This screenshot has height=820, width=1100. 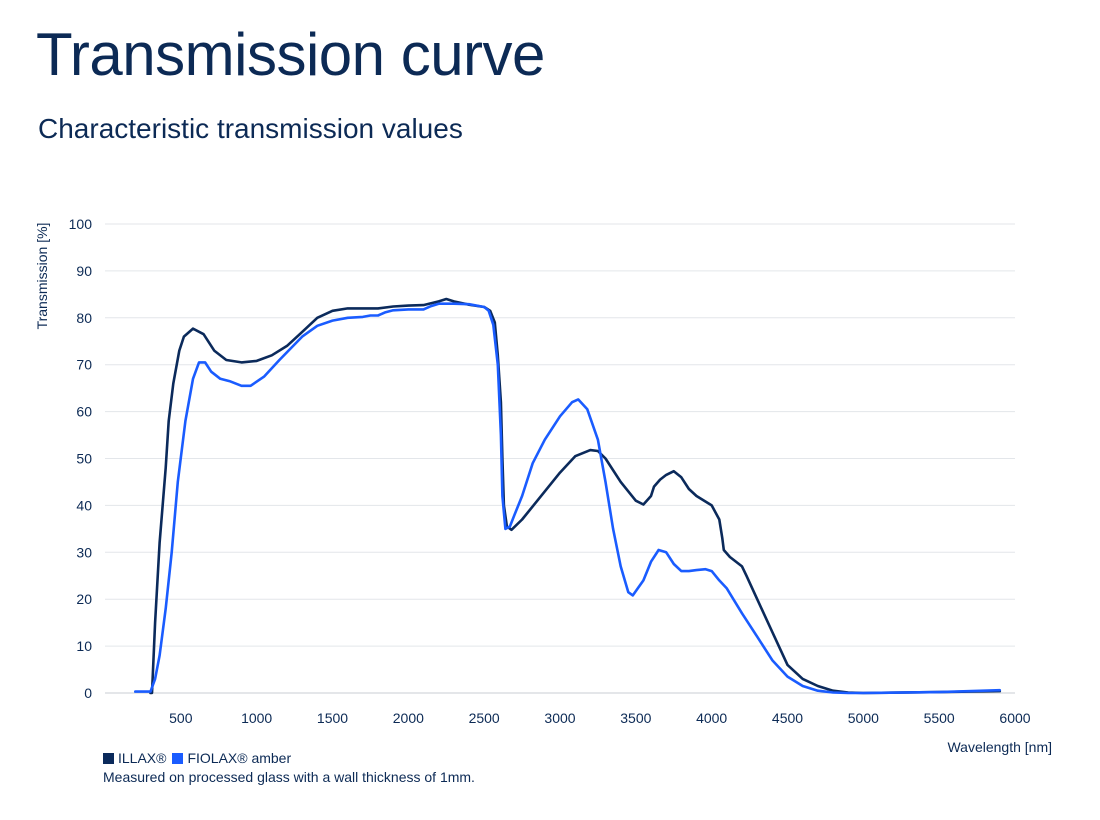 I want to click on x-tick-label-1000: 1000, so click(x=256, y=718).